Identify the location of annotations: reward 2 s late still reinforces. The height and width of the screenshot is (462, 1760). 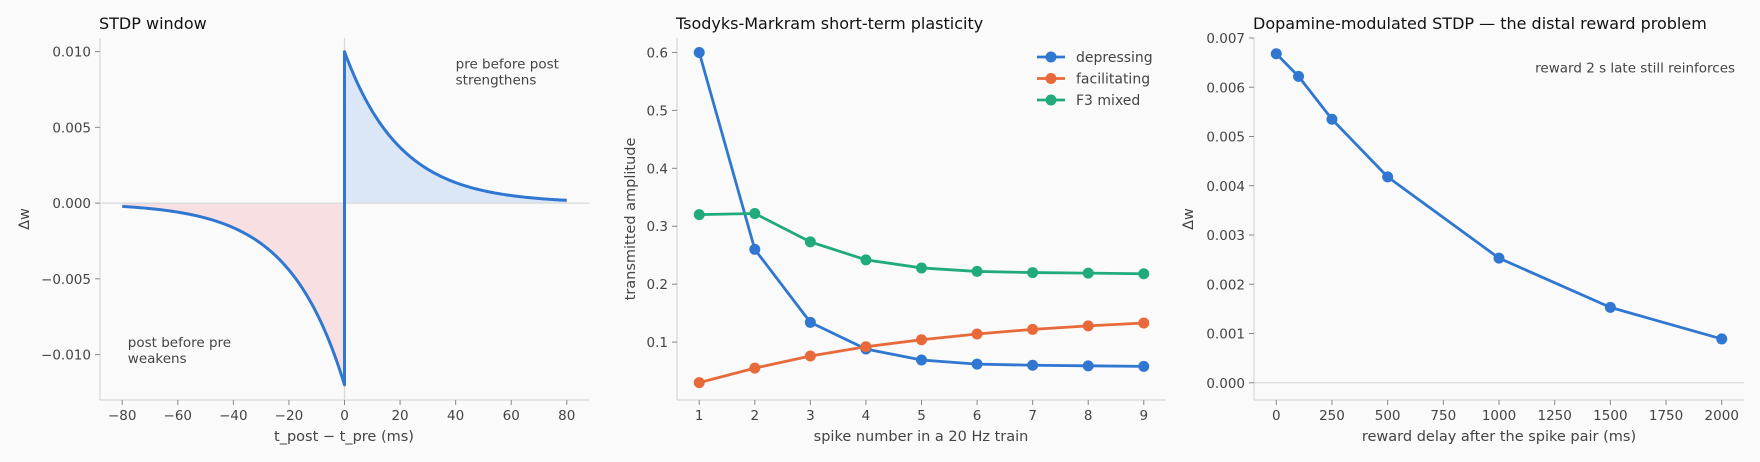
(1635, 68).